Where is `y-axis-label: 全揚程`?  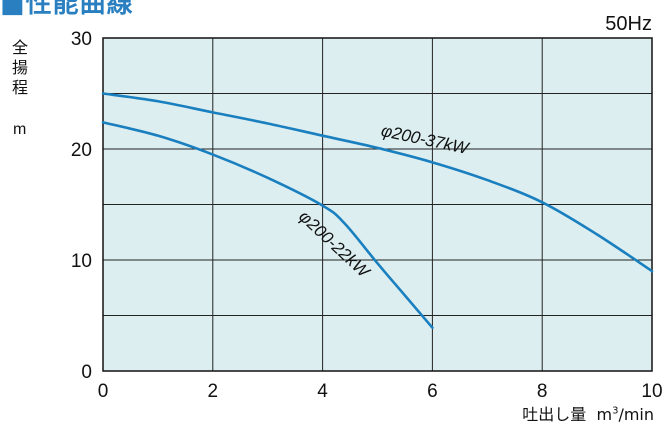 y-axis-label: 全揚程 is located at coordinates (19, 67).